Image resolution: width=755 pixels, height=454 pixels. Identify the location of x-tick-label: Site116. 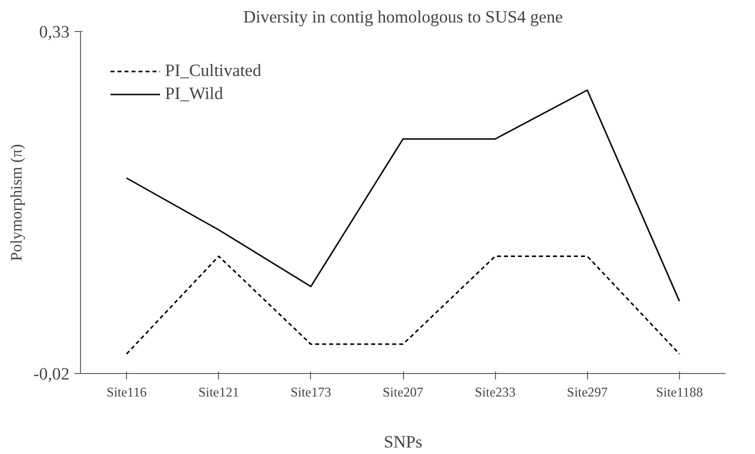
(127, 392).